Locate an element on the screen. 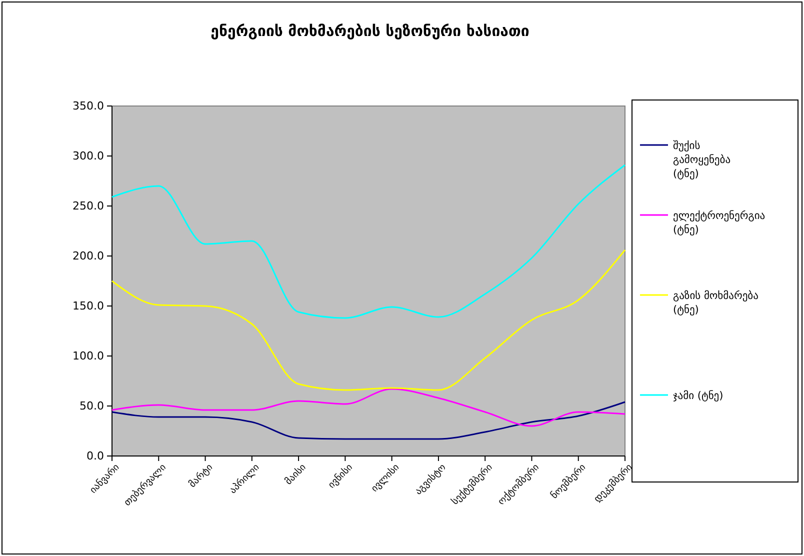 The image size is (804, 556). y-tick-label: 350.0 is located at coordinates (88, 106).